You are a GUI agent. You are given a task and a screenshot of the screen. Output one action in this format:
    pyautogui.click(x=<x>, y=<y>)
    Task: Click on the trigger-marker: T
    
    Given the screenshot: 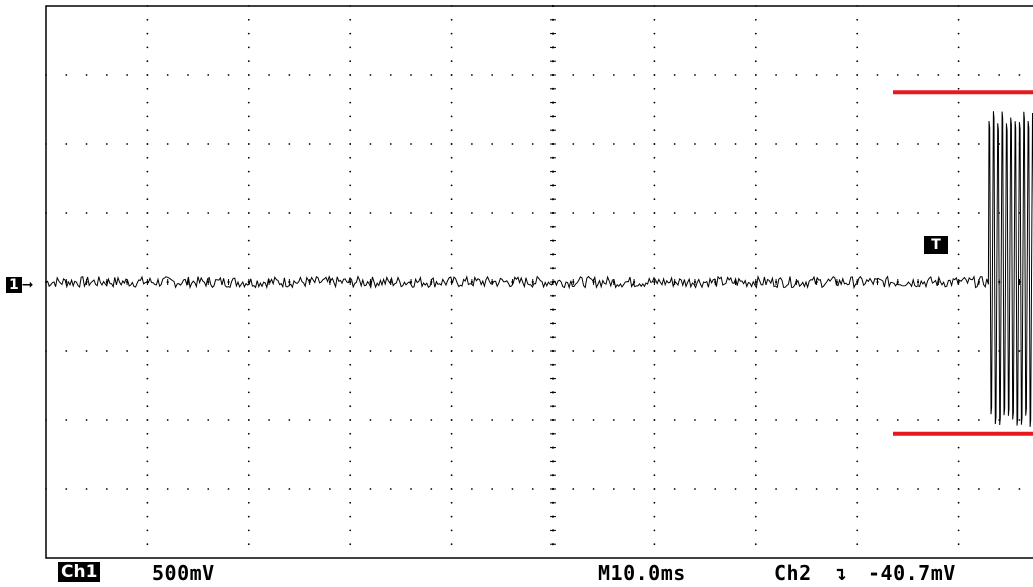 What is the action you would take?
    pyautogui.click(x=936, y=245)
    